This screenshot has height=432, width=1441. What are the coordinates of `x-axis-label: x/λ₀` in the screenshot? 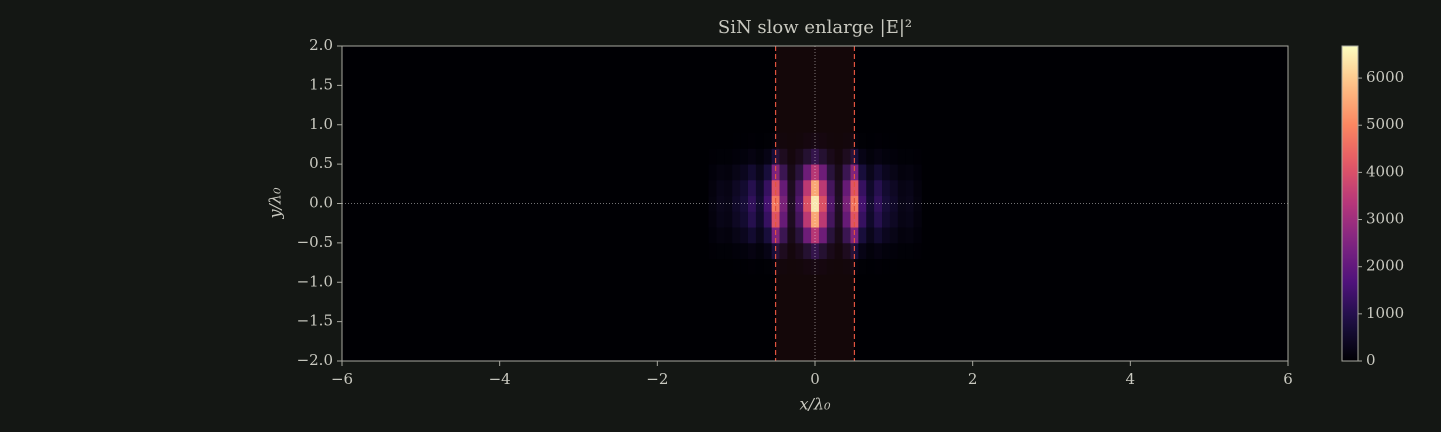 It's located at (816, 404).